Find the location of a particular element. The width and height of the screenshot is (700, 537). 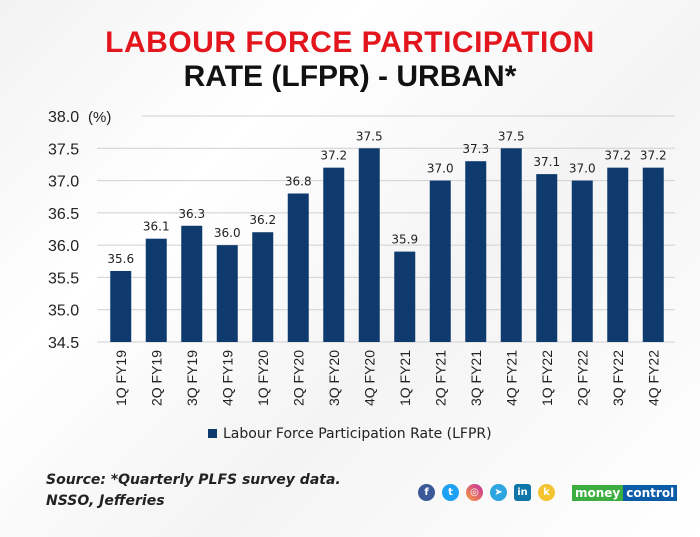

data-label: 37.3 is located at coordinates (475, 149).